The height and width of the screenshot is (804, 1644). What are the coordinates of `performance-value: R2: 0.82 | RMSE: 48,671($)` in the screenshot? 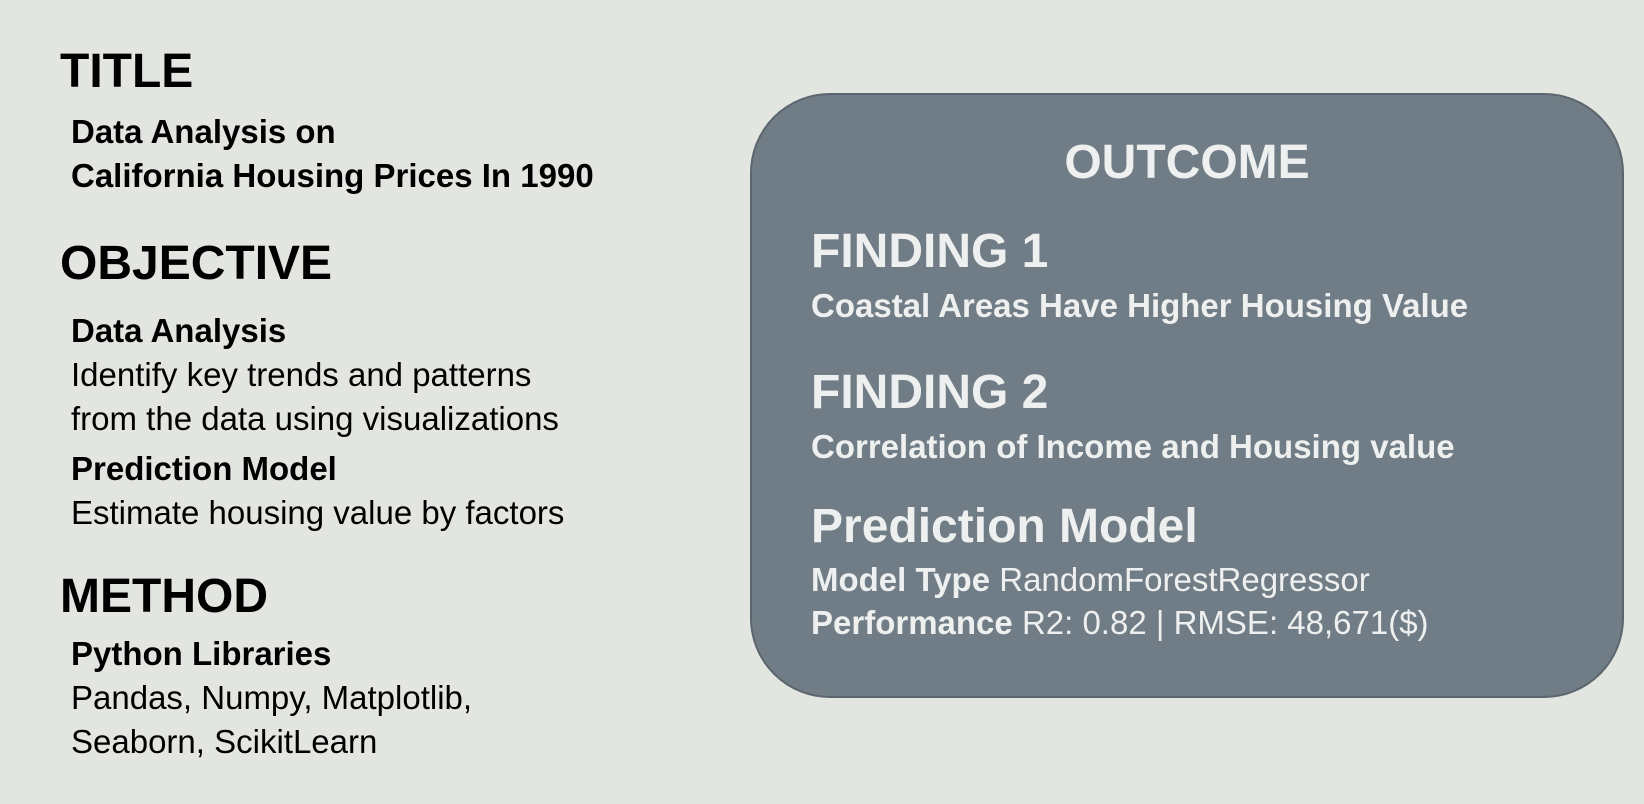 It's located at (1225, 622).